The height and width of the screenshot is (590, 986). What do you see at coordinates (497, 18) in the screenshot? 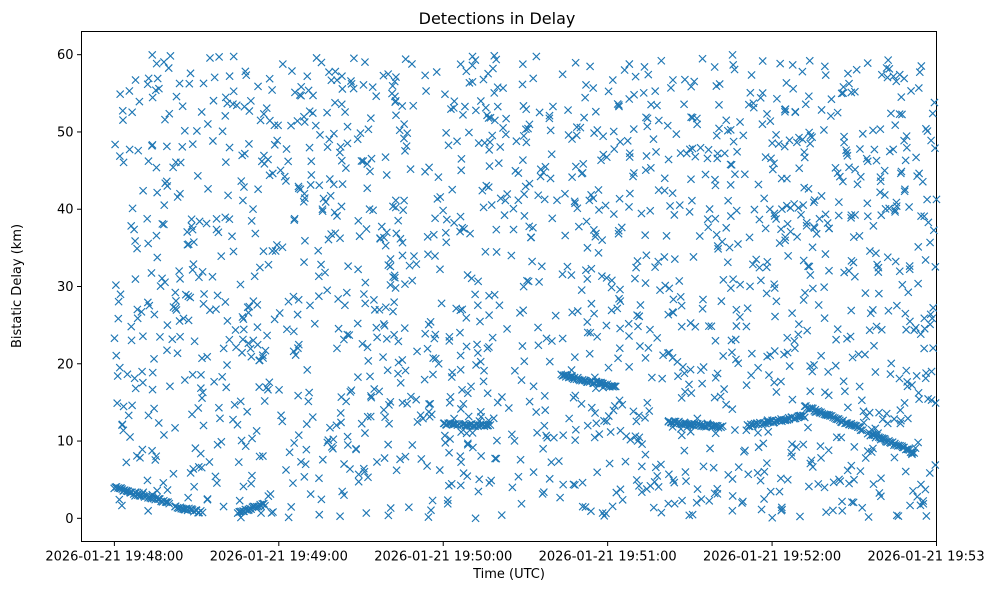
I see `chart-title: Detections in Delay` at bounding box center [497, 18].